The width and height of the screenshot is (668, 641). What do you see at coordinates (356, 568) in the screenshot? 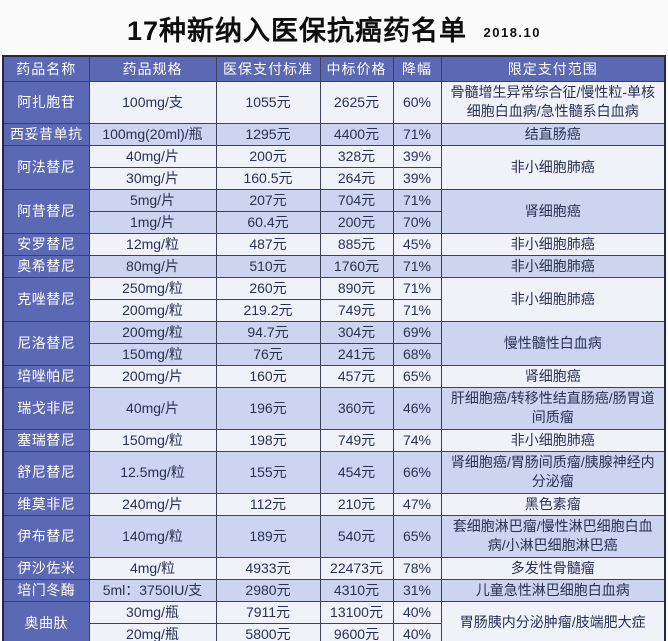
I see `bid-price-cell: 22473元` at bounding box center [356, 568].